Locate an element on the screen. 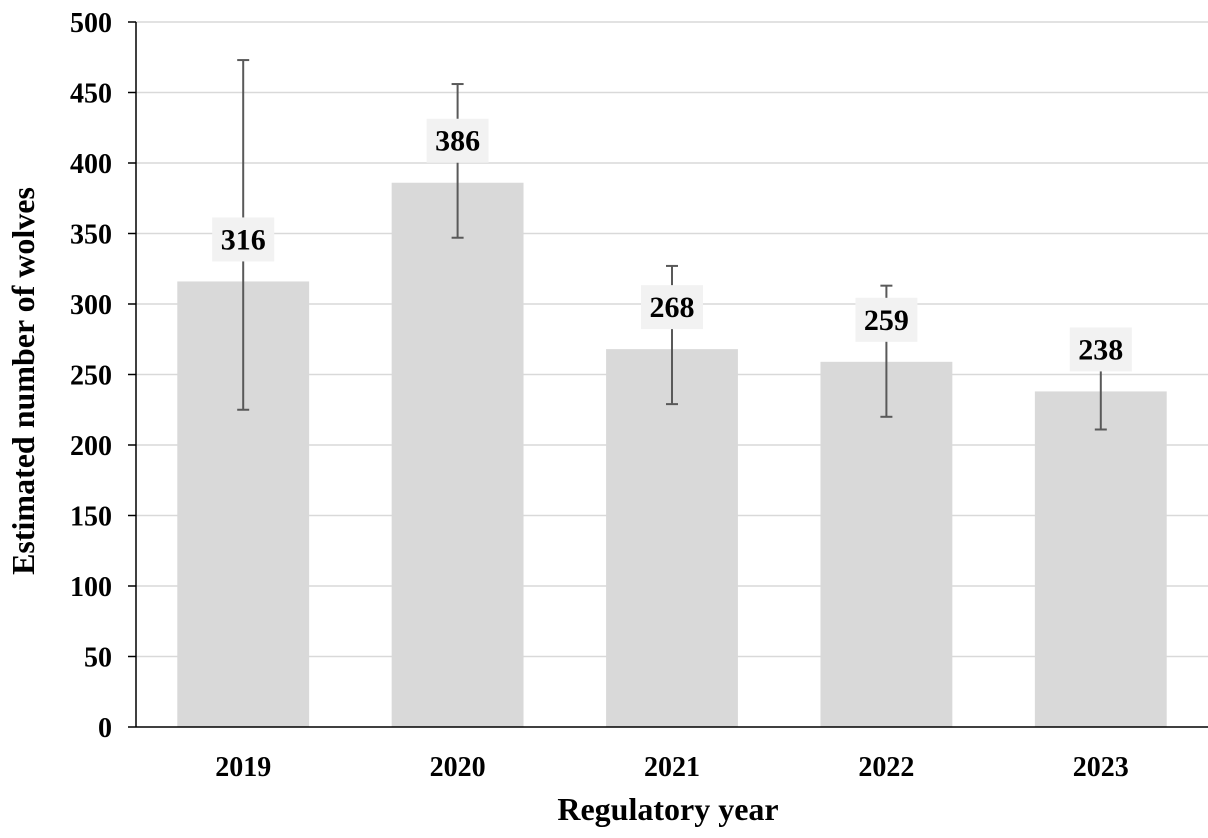  y-tick-label: 100 is located at coordinates (91, 587).